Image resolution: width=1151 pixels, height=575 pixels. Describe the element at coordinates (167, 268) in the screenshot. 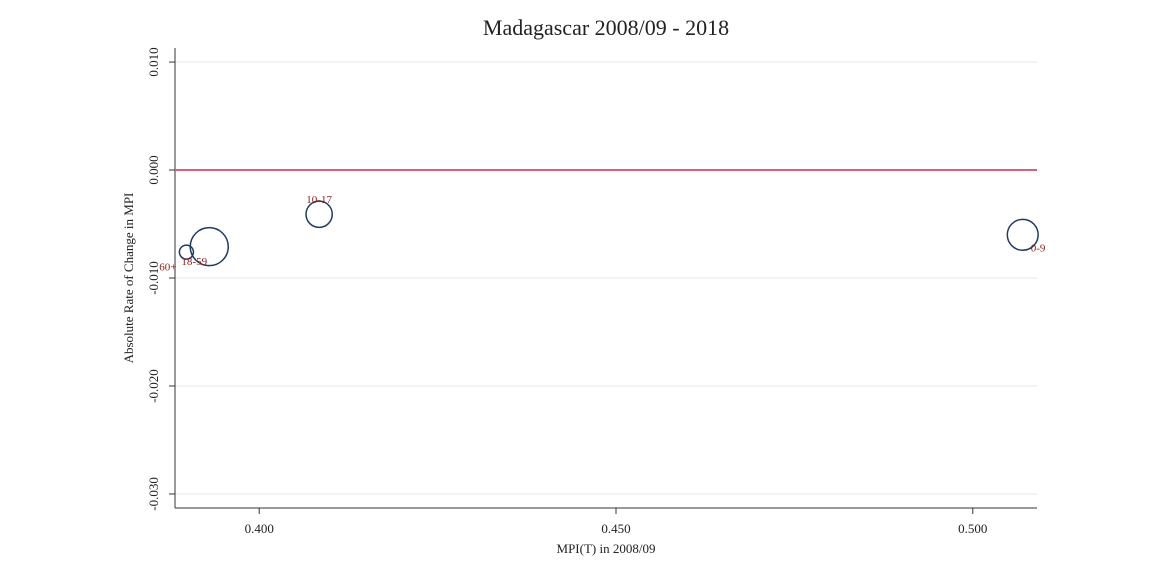

I see `point-label: 60+` at that location.